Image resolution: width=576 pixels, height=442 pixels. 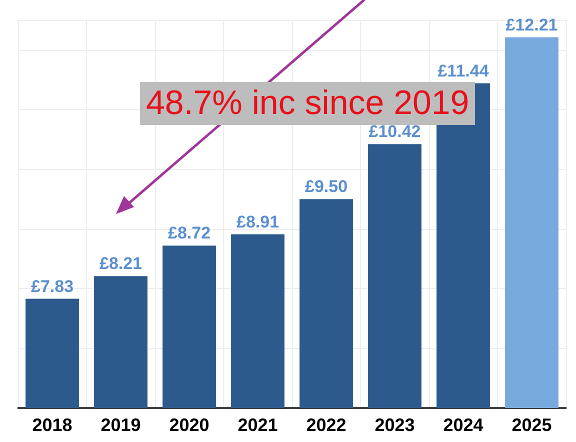 What do you see at coordinates (189, 425) in the screenshot?
I see `x-tick-label: 2020` at bounding box center [189, 425].